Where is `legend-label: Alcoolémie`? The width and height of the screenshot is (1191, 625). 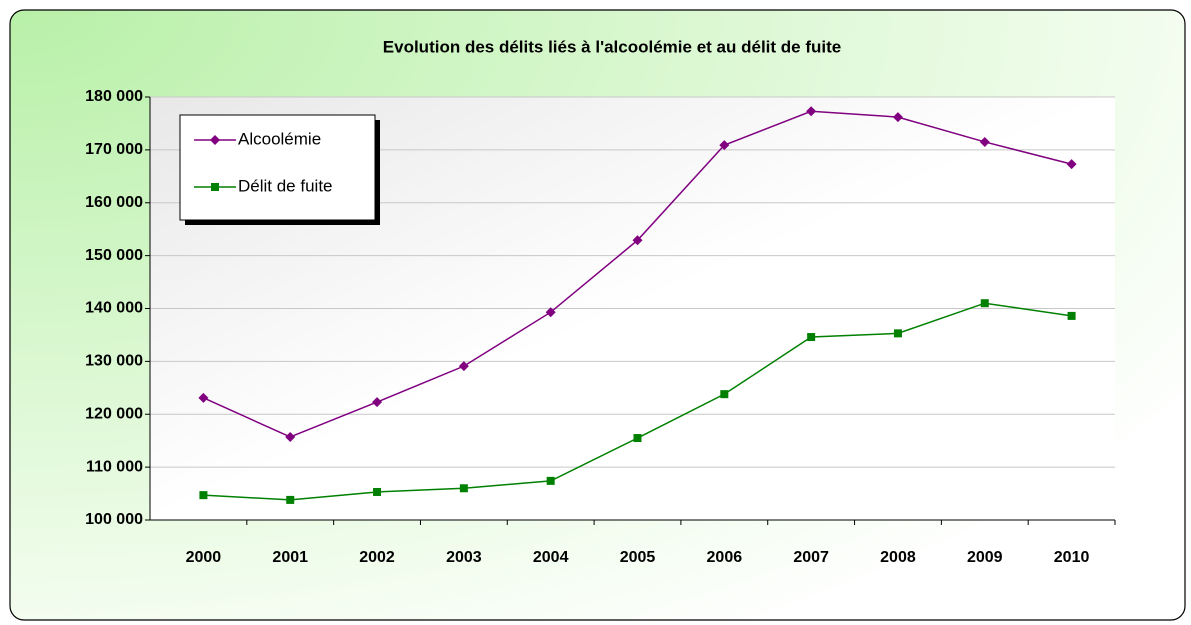
legend-label: Alcoolémie is located at coordinates (279, 138).